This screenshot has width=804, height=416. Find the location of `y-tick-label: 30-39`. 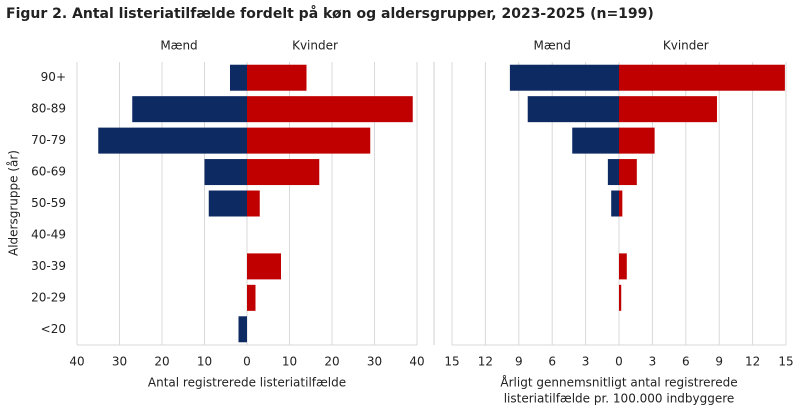

y-tick-label: 30-39 is located at coordinates (48, 266).